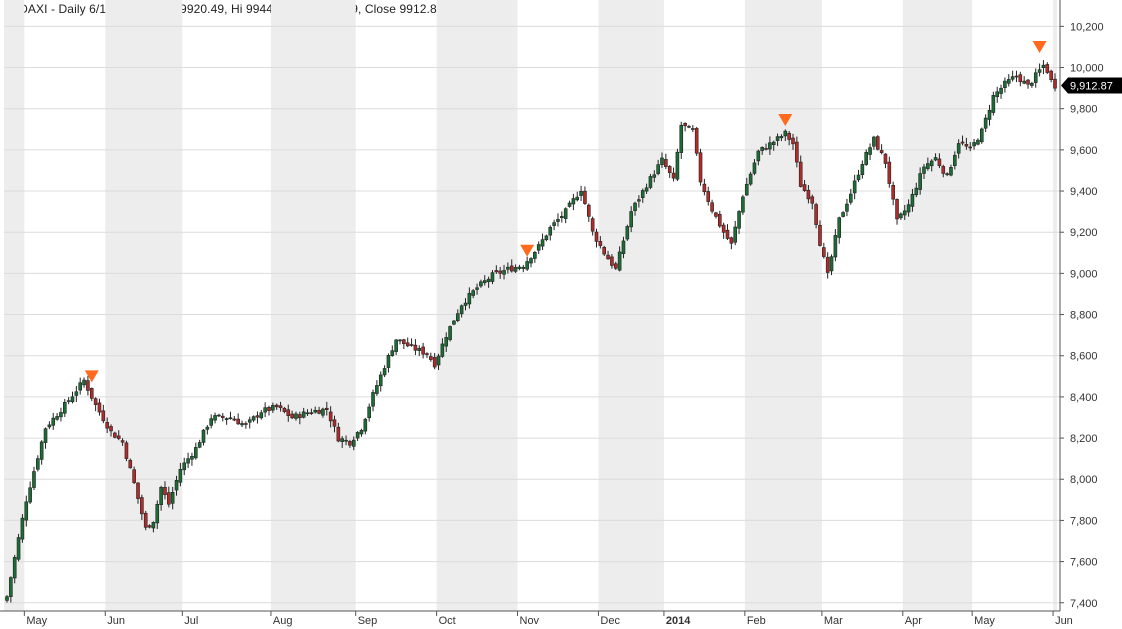  What do you see at coordinates (678, 621) in the screenshot?
I see `x-tick-label: 2014` at bounding box center [678, 621].